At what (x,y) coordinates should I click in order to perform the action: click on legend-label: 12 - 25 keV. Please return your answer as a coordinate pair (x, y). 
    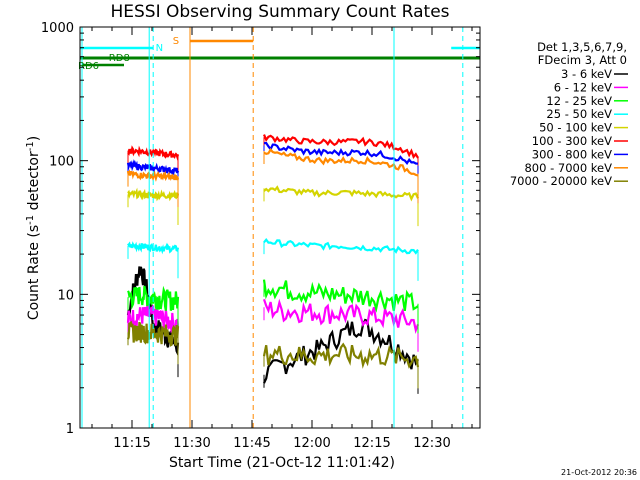
    Looking at the image, I should click on (579, 101).